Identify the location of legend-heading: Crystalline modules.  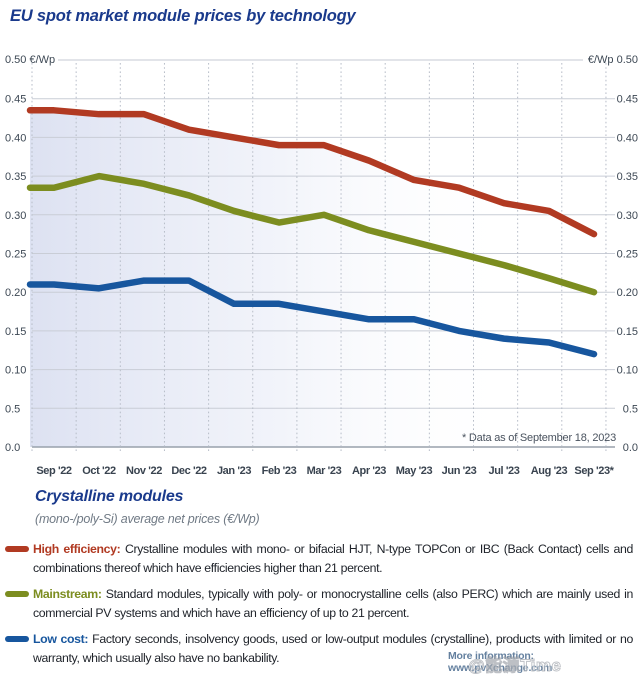
(109, 496).